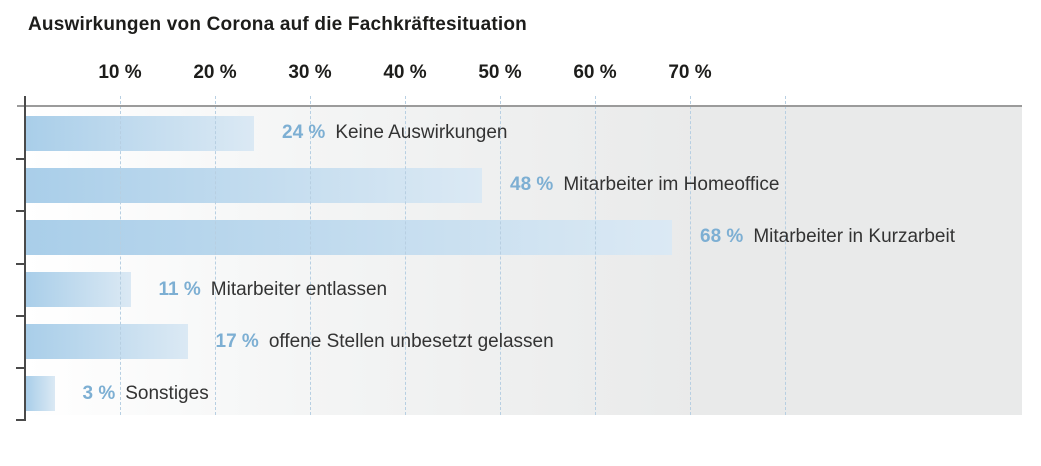 The width and height of the screenshot is (1041, 466). Describe the element at coordinates (690, 72) in the screenshot. I see `x-axis-tick-label: 70 %` at that location.